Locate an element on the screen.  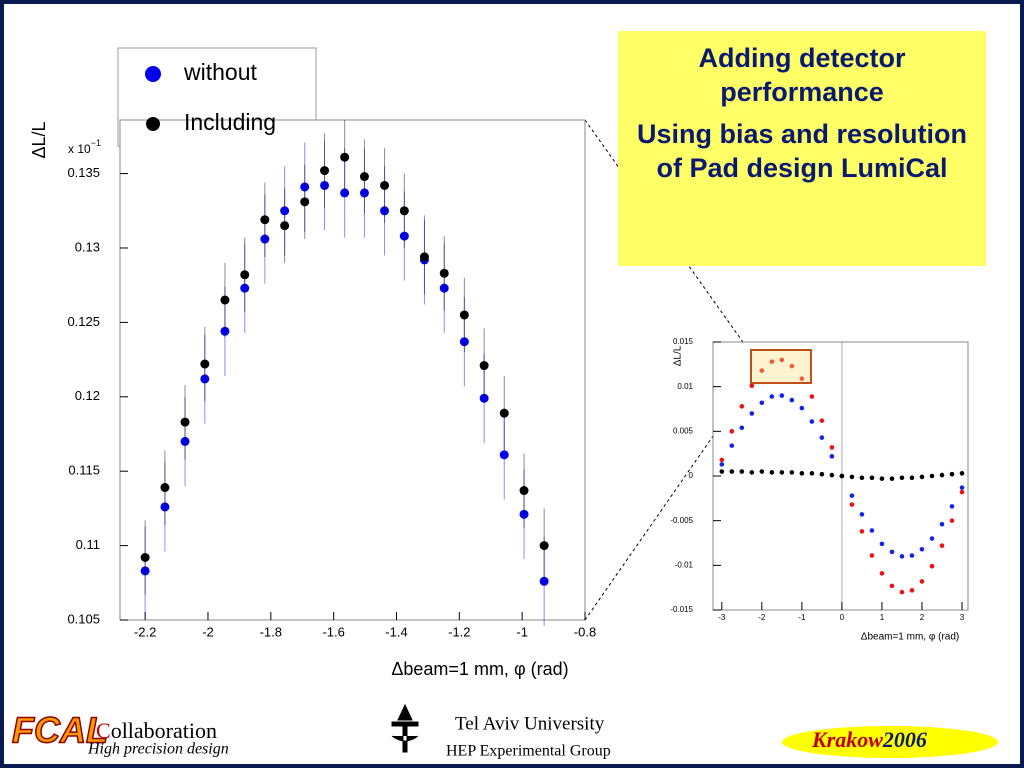
y-tick-label: 0.13 is located at coordinates (87, 246).